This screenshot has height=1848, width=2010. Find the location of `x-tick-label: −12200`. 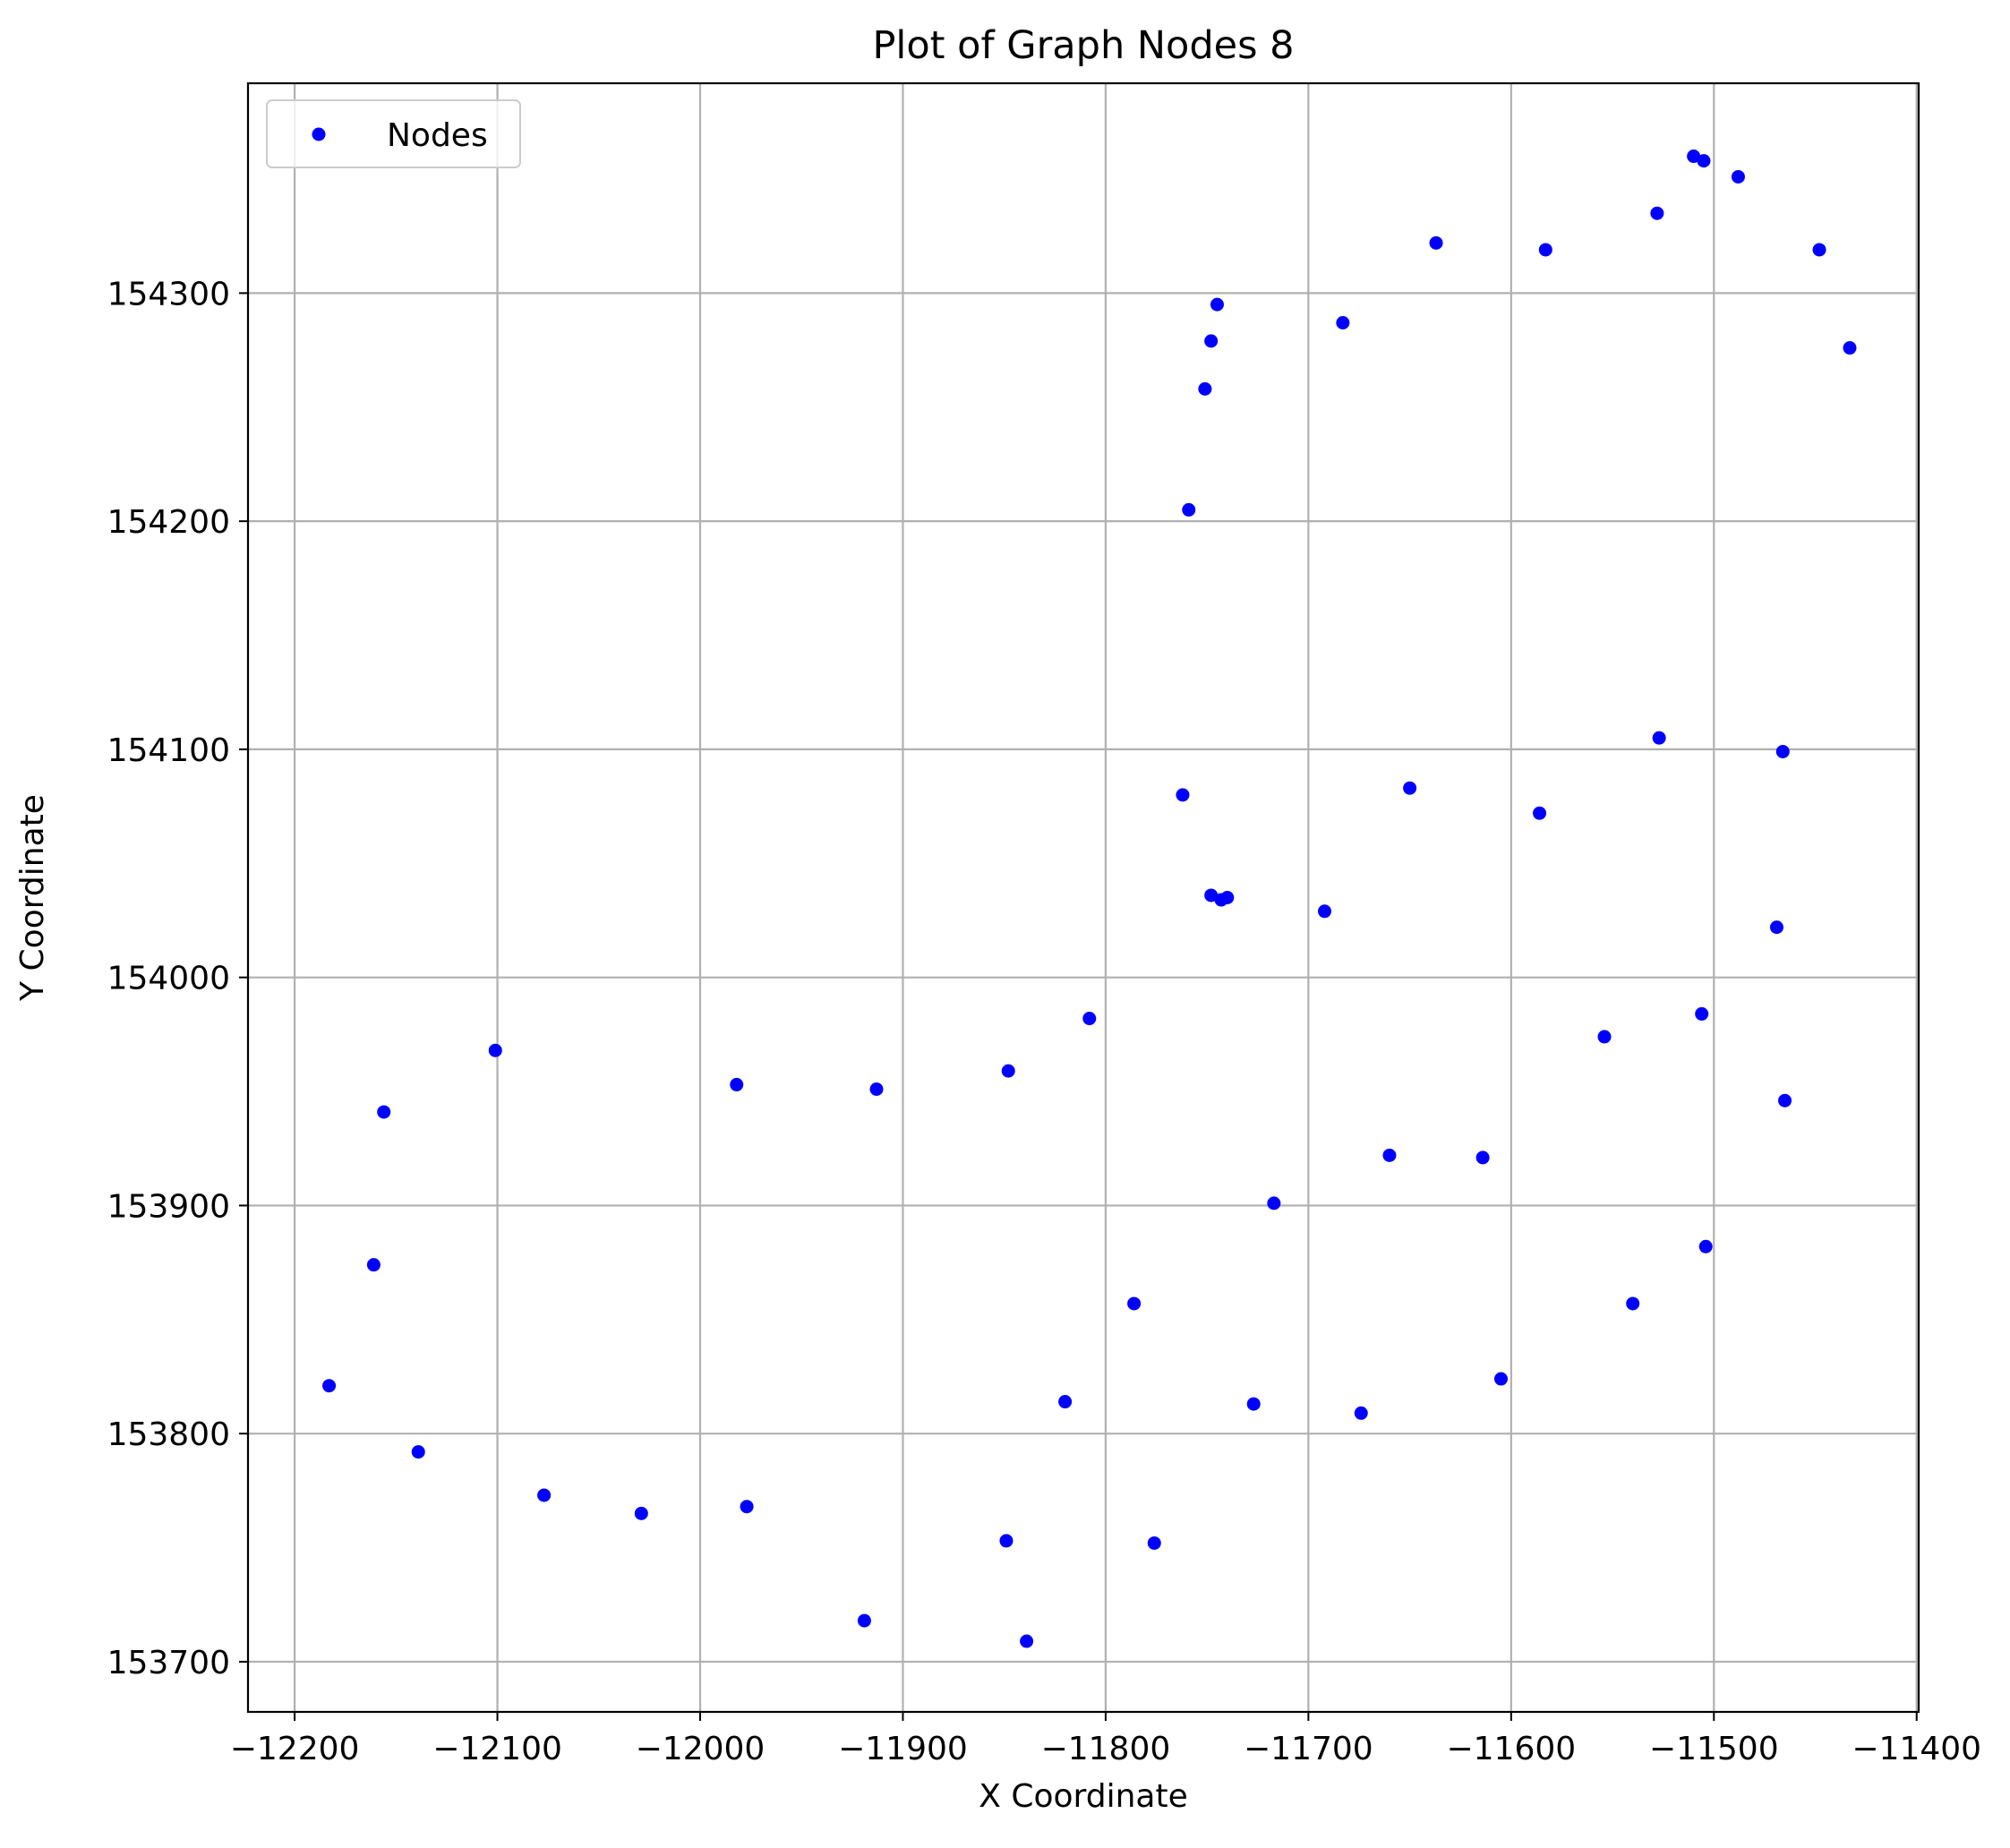

x-tick-label: −12200 is located at coordinates (295, 1749).